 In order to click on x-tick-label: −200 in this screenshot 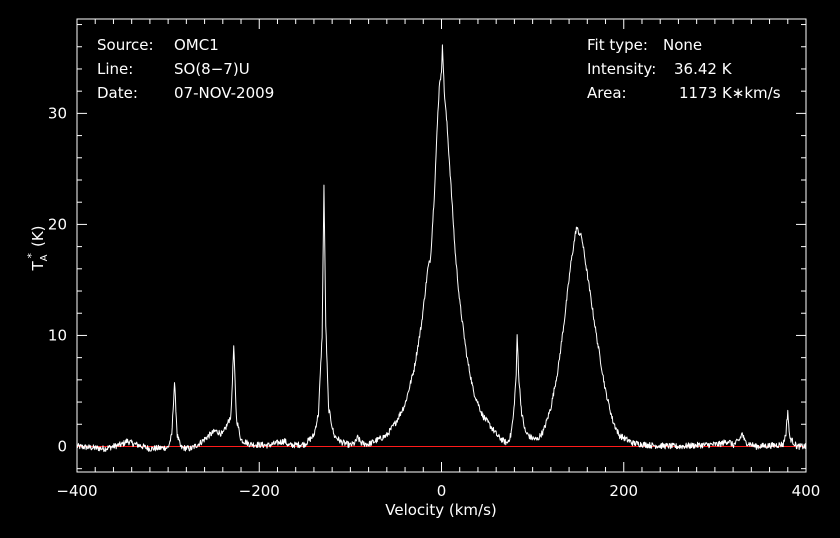, I will do `click(259, 491)`.